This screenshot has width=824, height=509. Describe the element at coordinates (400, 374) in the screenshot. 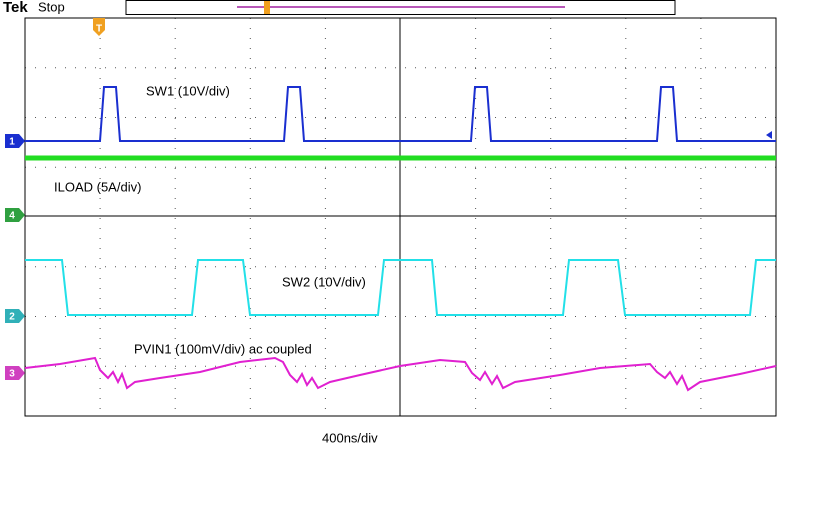

I see `pvin1-trace` at that location.